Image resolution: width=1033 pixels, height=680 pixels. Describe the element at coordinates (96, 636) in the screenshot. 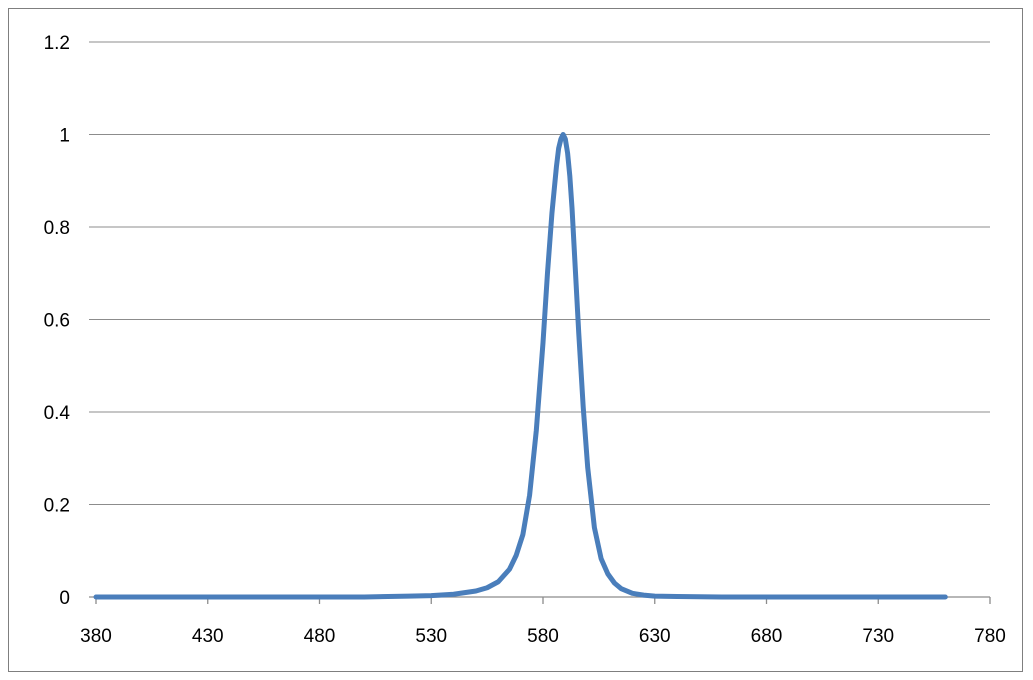

I see `x-tick-label: 380` at that location.